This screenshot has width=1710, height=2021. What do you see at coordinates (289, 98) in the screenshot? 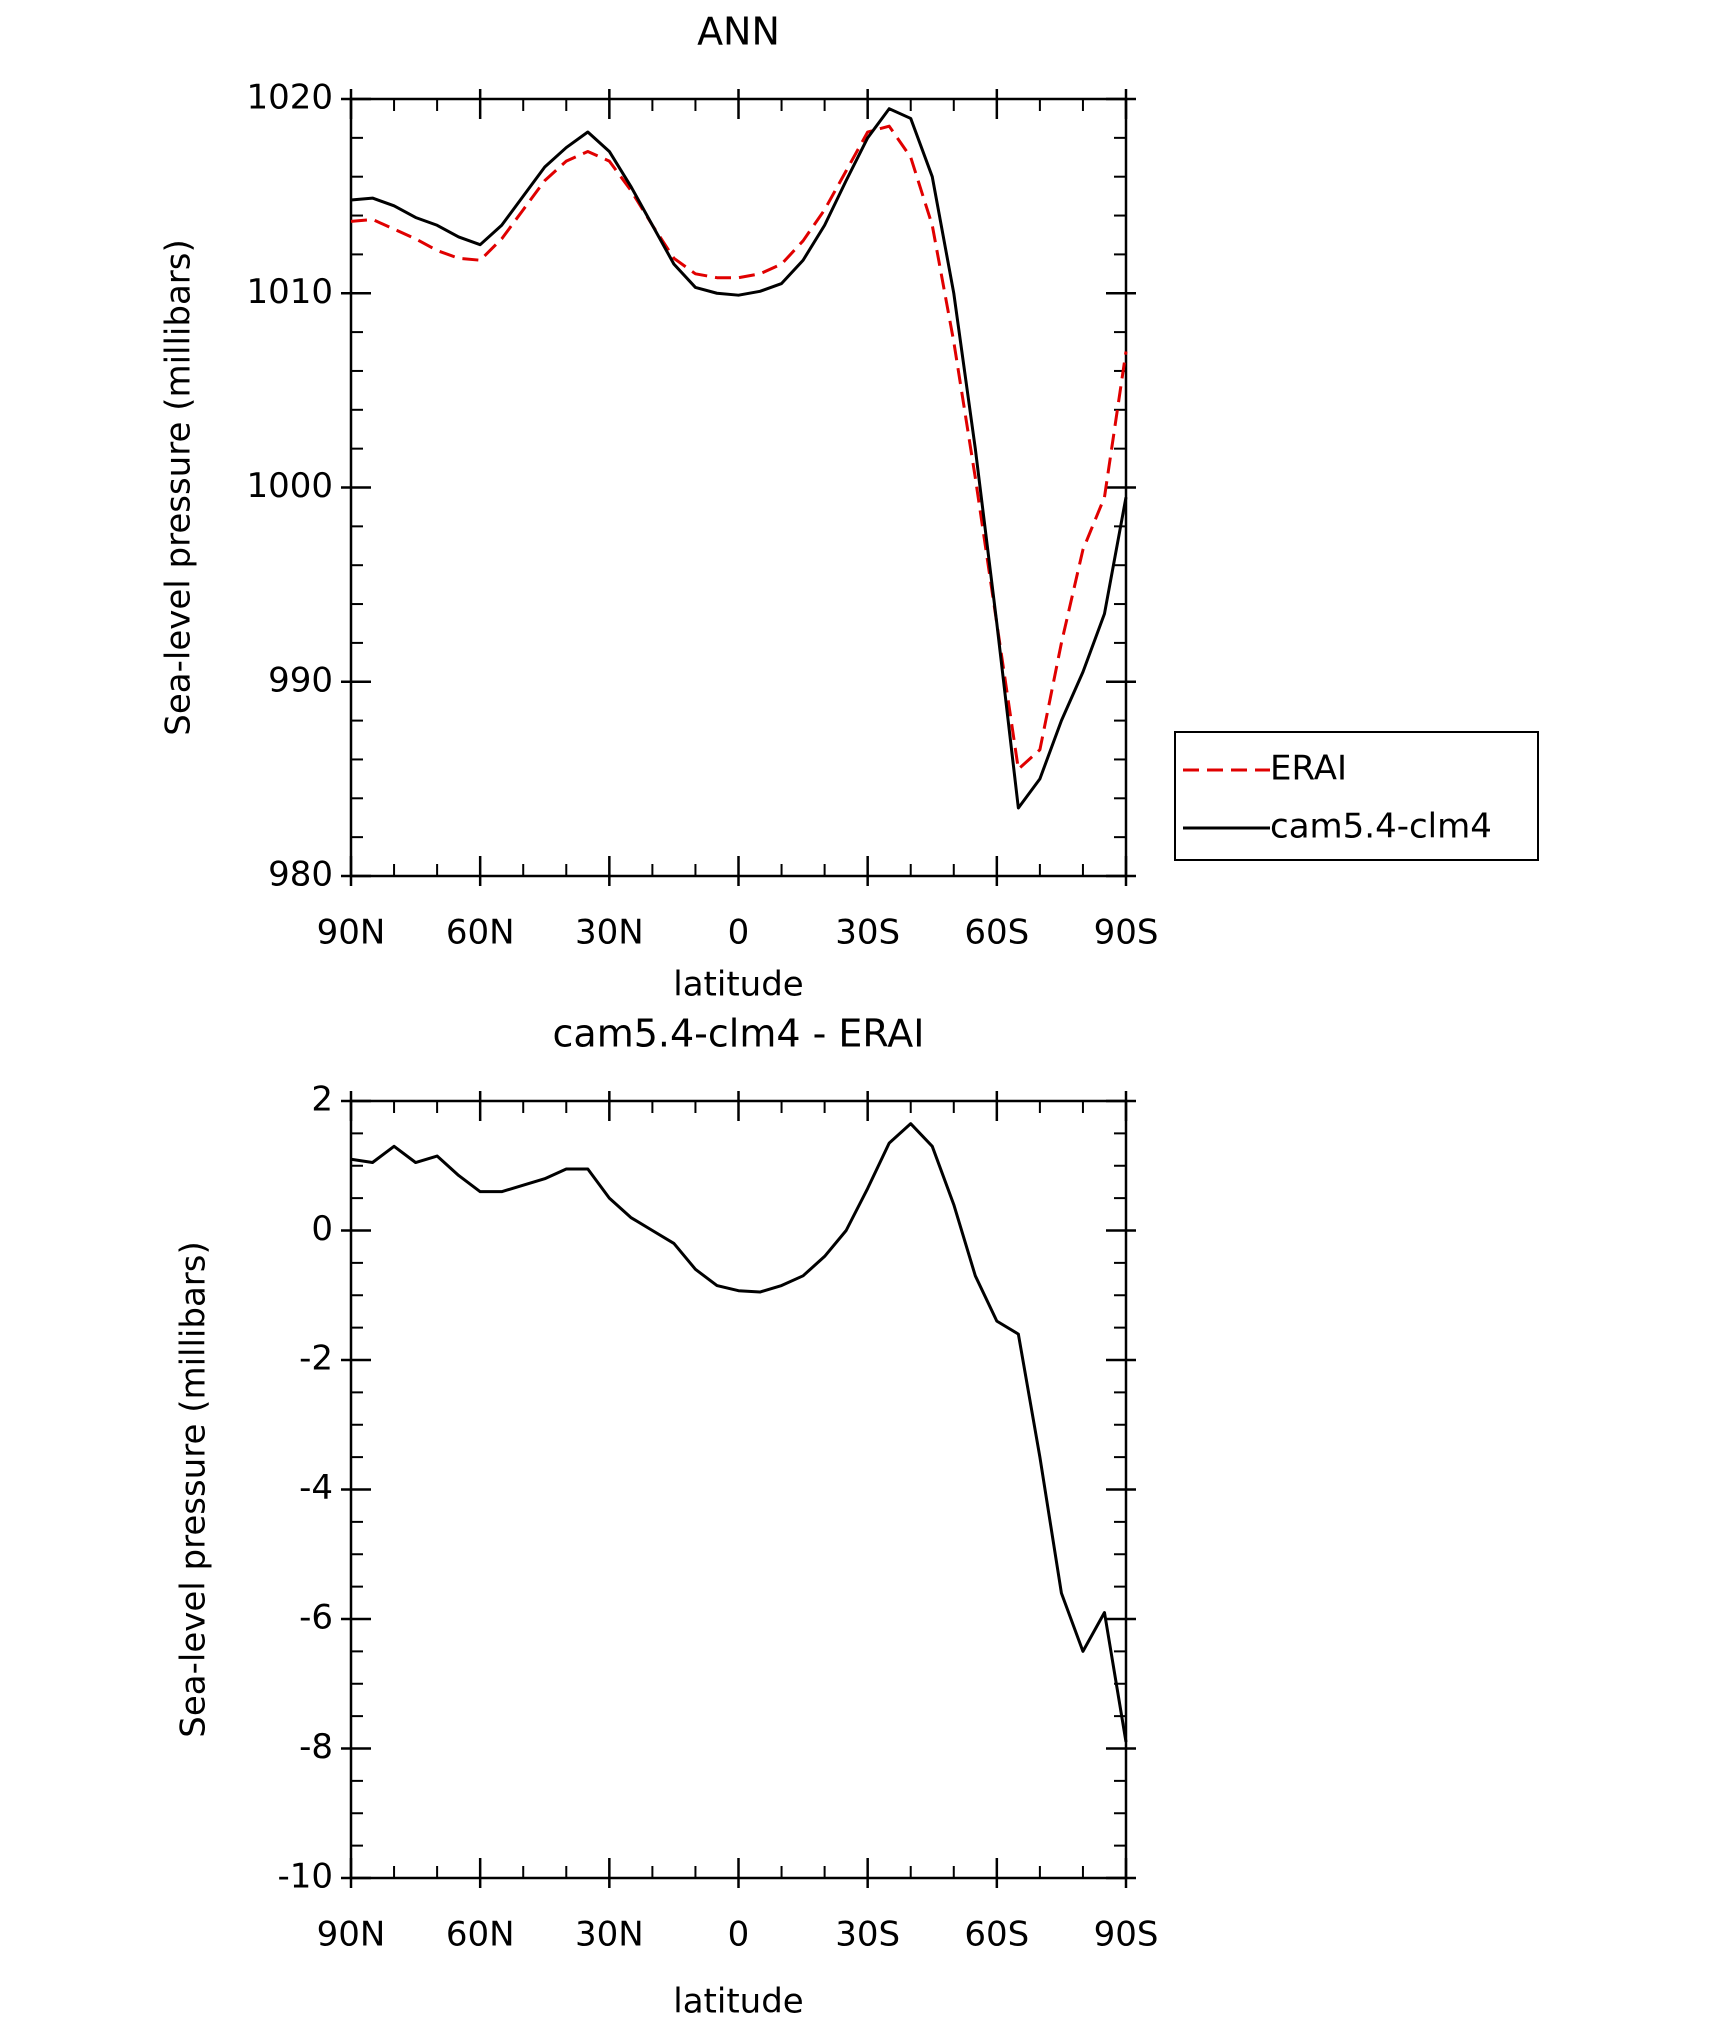
I see `y-tick-label: 1020` at bounding box center [289, 98].